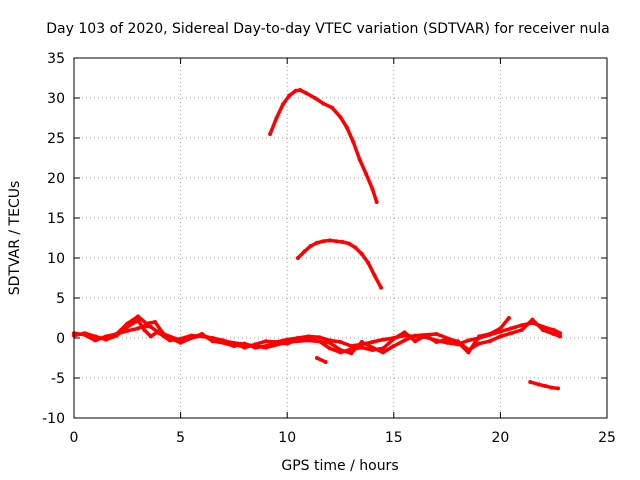 The width and height of the screenshot is (640, 480). Describe the element at coordinates (53, 419) in the screenshot. I see `y-tick-label: -10` at that location.